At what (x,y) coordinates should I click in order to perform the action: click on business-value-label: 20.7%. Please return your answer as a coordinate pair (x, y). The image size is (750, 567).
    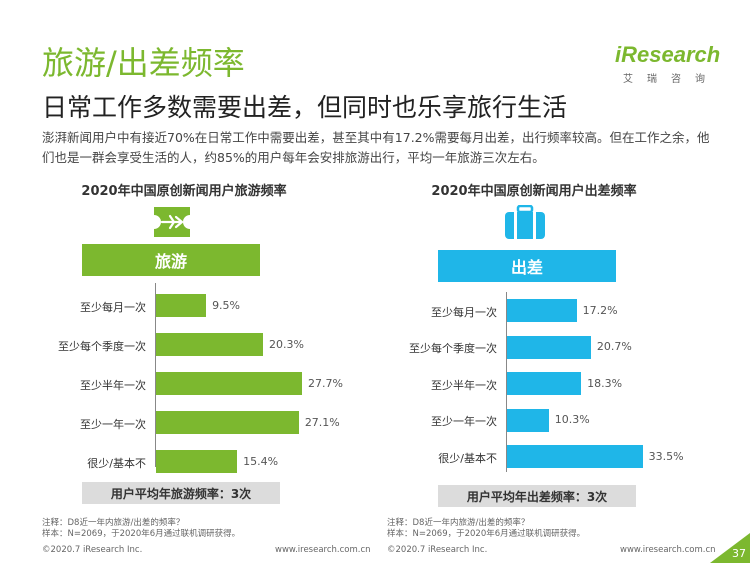
    Looking at the image, I should click on (614, 346).